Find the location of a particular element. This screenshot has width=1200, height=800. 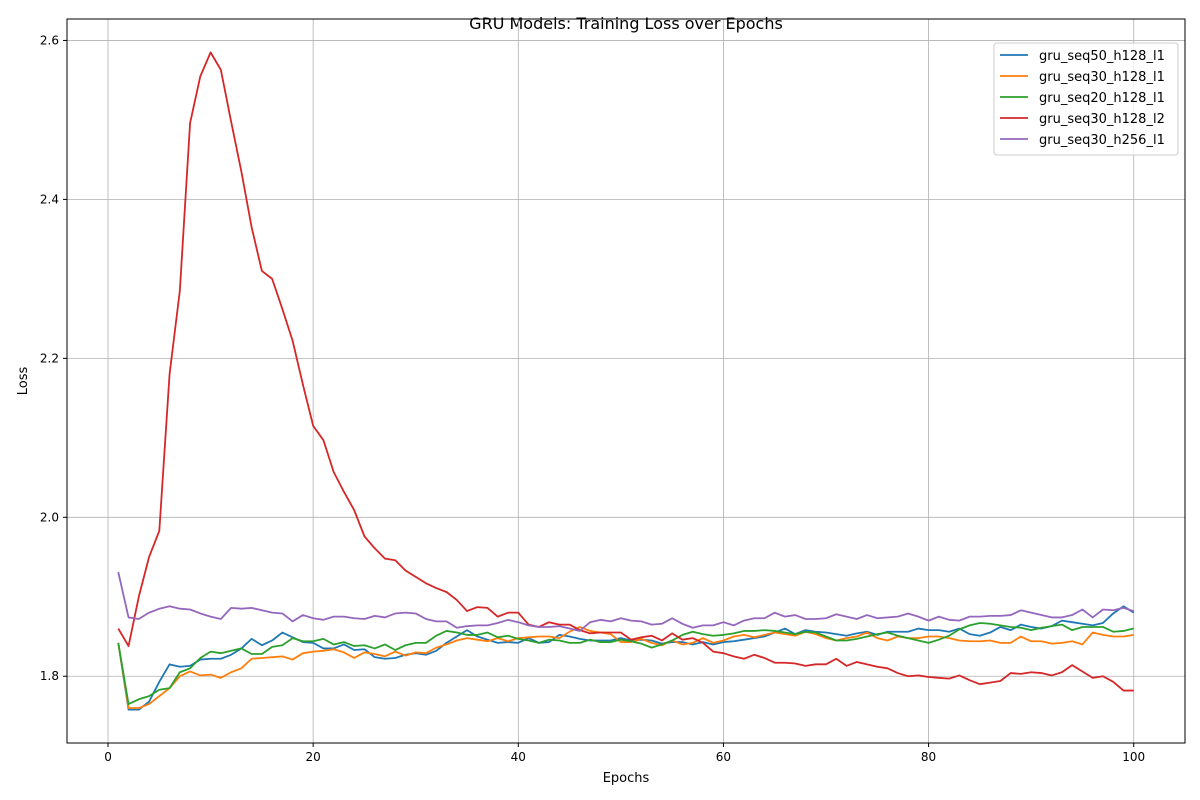

legend-entry: gru_seq30_h256_l1 is located at coordinates (1102, 140).